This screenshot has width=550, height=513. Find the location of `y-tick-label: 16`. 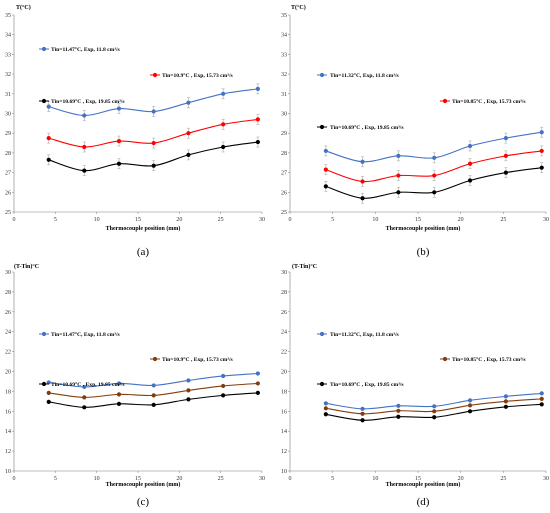

y-tick-label: 16 is located at coordinates (8, 412).